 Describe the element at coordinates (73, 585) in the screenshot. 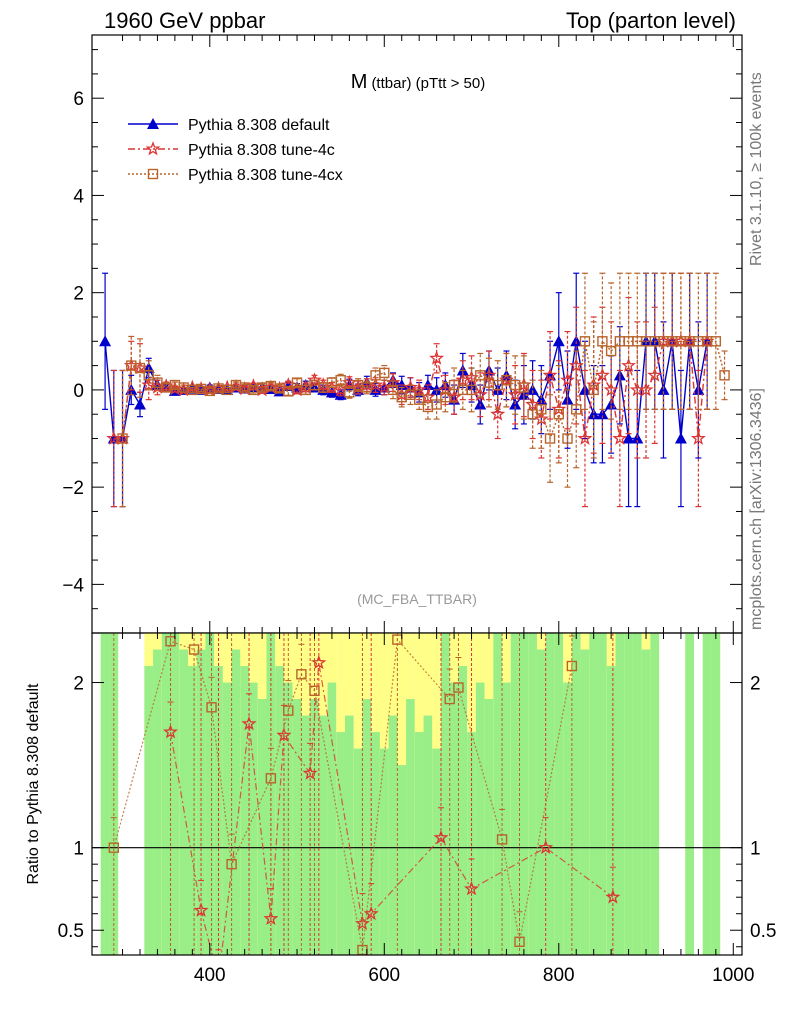

I see `y-tick-label: −4` at that location.